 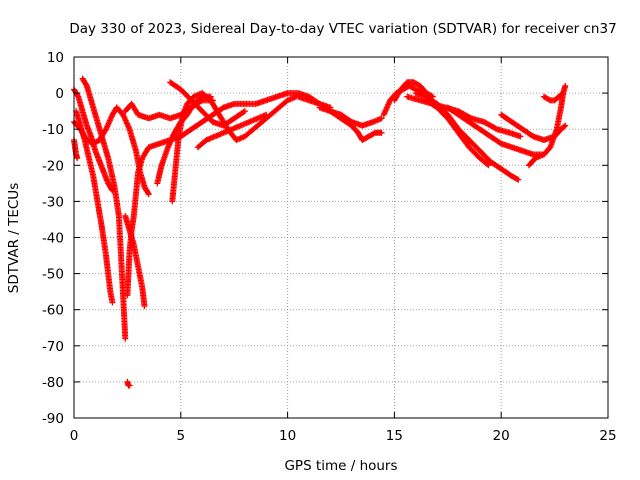 What do you see at coordinates (55, 58) in the screenshot?
I see `y-tick-label: 10` at bounding box center [55, 58].